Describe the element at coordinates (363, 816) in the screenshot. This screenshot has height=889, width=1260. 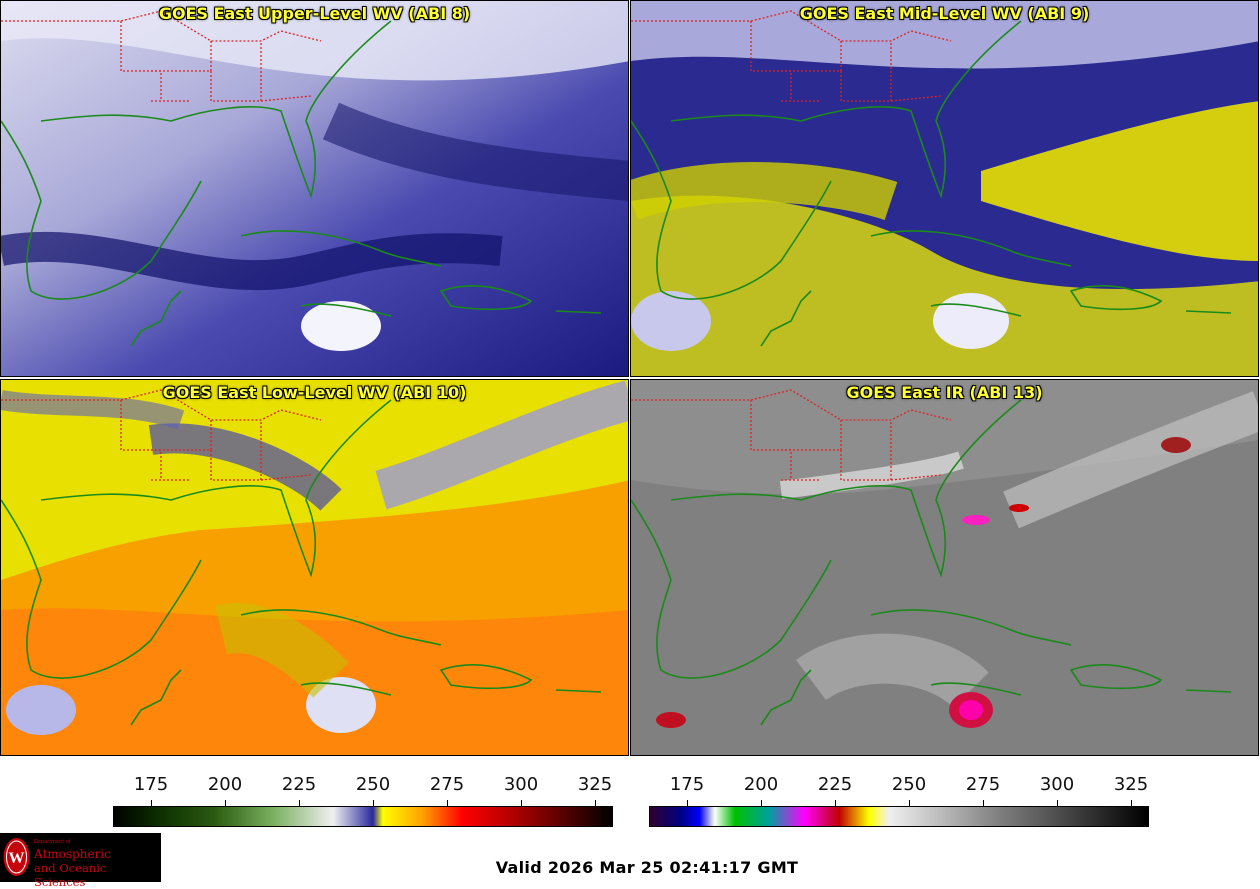
I see `colorbar-wv-gradient` at that location.